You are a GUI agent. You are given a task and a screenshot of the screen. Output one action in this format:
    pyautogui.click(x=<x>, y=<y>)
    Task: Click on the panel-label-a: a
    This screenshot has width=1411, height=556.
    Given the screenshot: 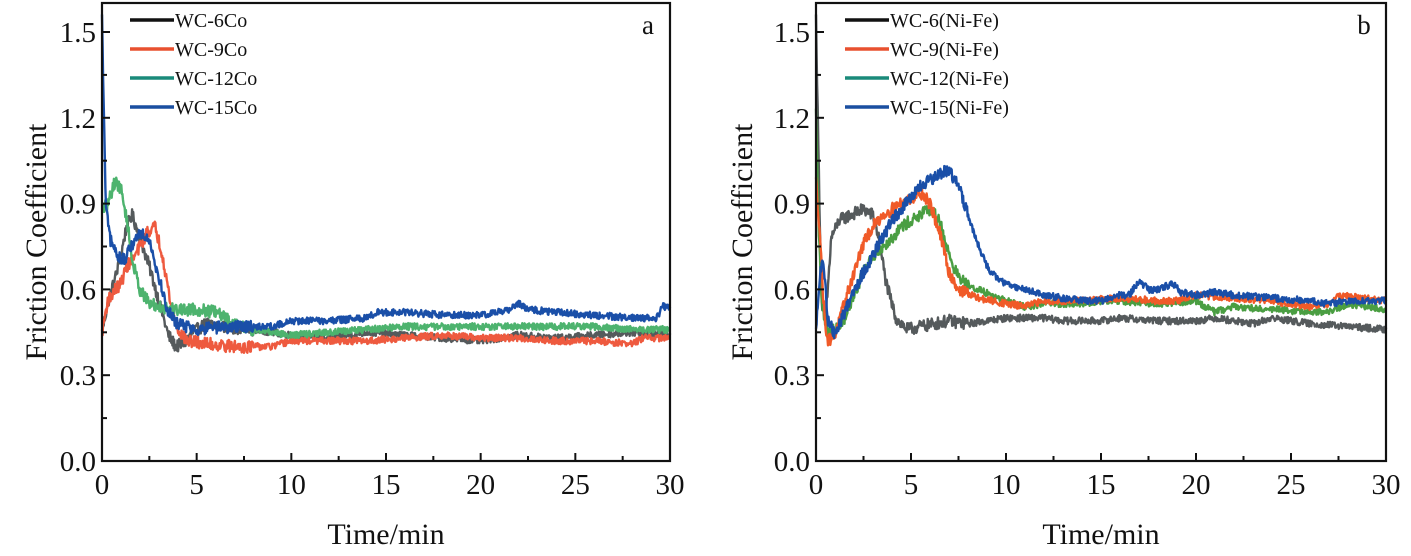 What is the action you would take?
    pyautogui.click(x=648, y=25)
    